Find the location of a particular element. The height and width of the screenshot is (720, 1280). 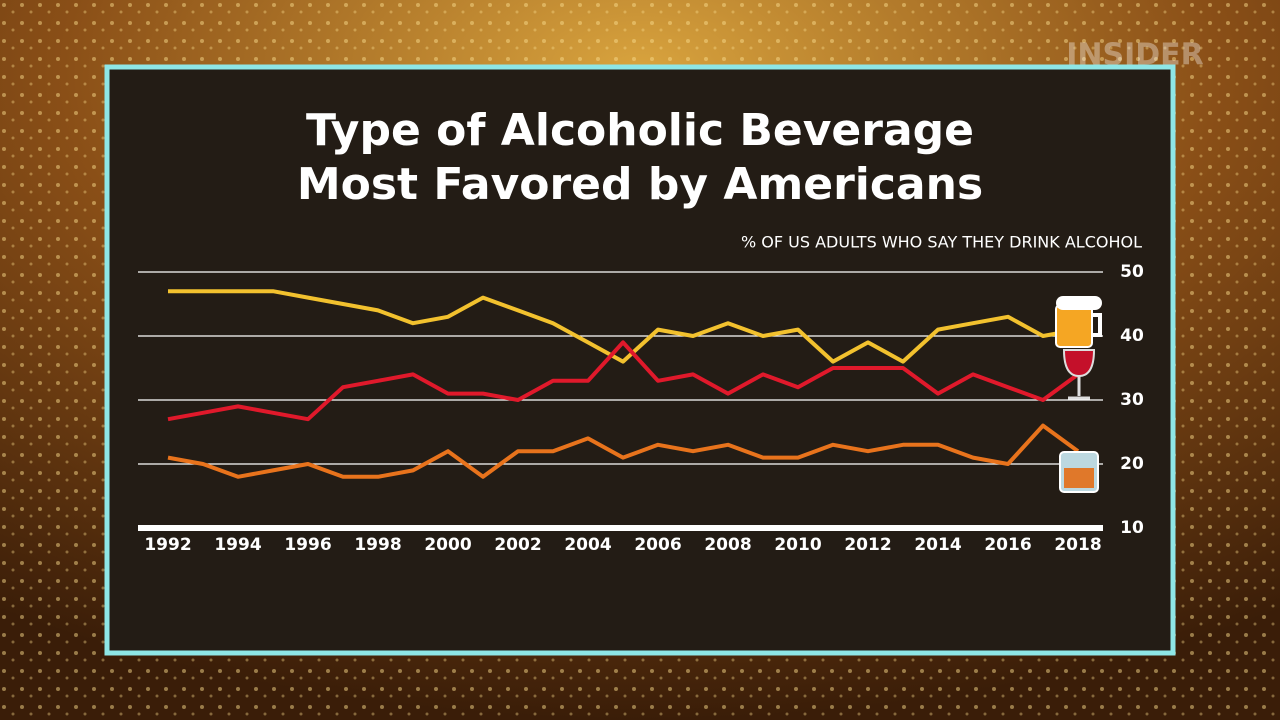

x-tick-label: 2010 is located at coordinates (797, 545).